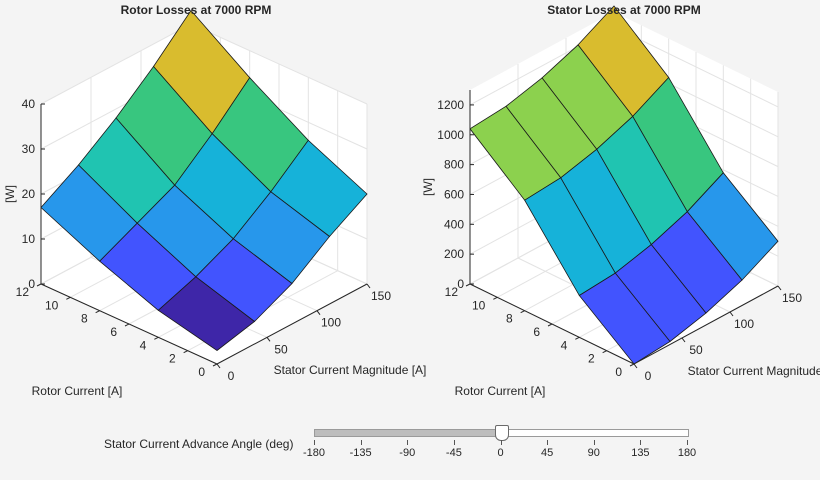 Image resolution: width=820 pixels, height=480 pixels. What do you see at coordinates (687, 453) in the screenshot?
I see `slider-tick-label: 180` at bounding box center [687, 453].